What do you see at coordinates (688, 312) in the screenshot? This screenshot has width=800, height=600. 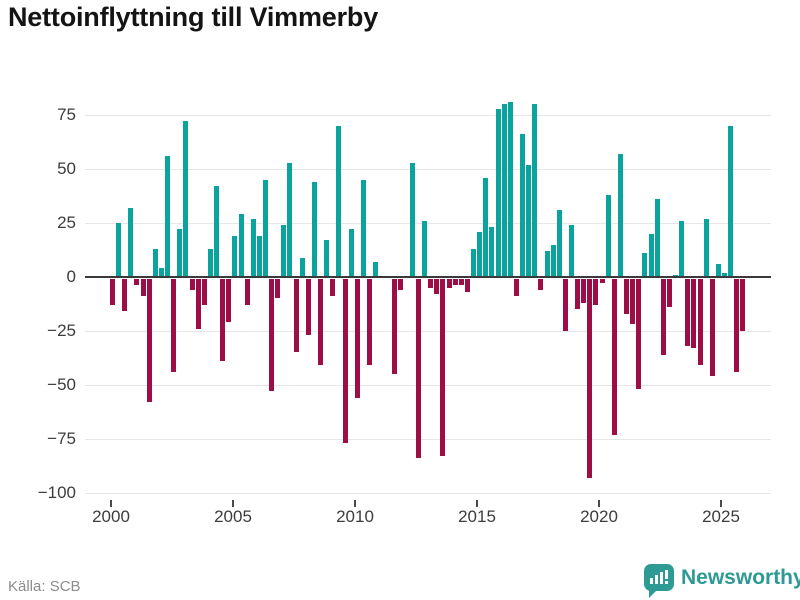 I see `bar-2023Q3` at bounding box center [688, 312].